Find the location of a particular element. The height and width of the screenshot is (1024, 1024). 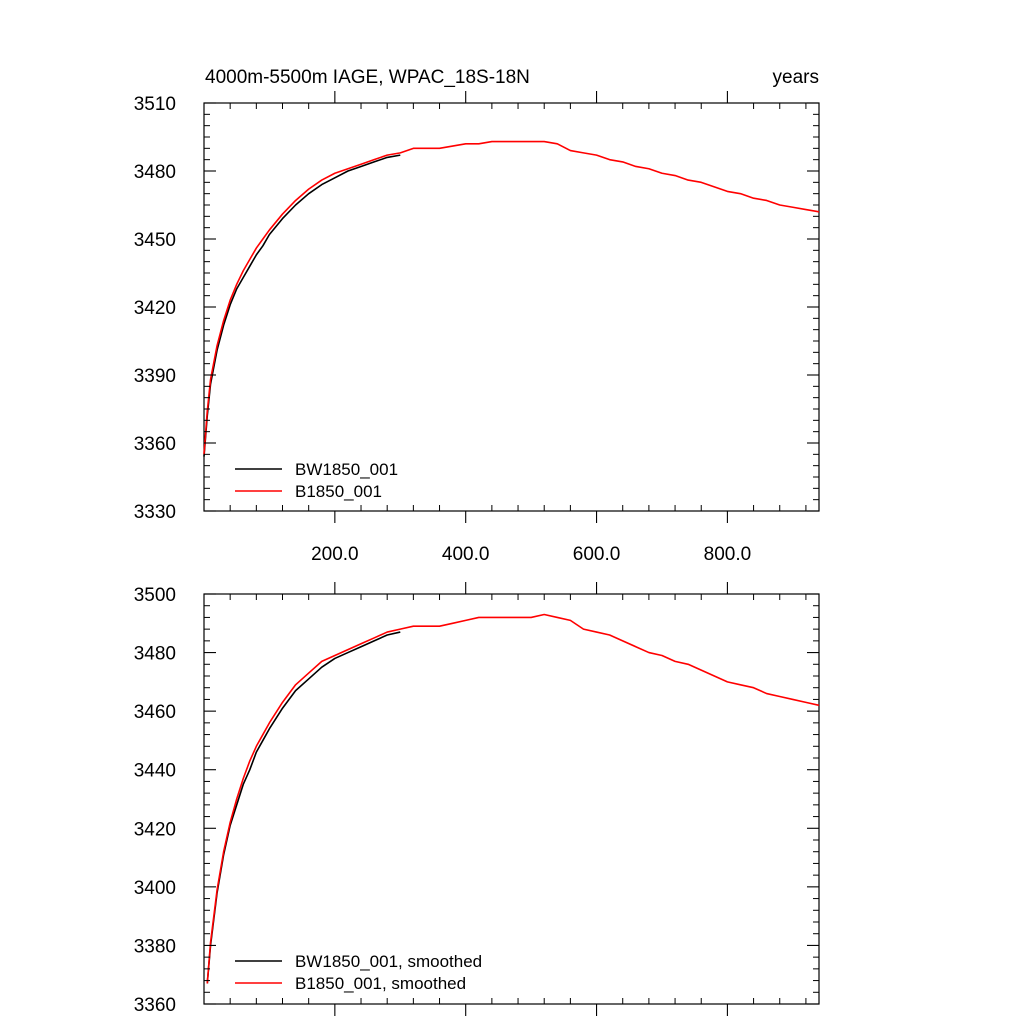

top-legend-label-bw1850: BW1850_001 is located at coordinates (346, 469).